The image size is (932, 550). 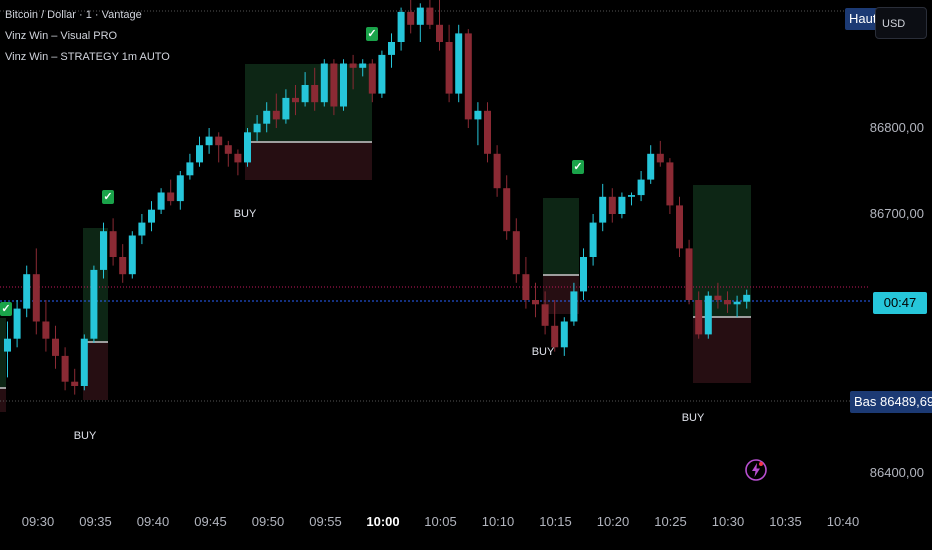 What do you see at coordinates (896, 472) in the screenshot?
I see `price-tick-86400: 86400,00` at bounding box center [896, 472].